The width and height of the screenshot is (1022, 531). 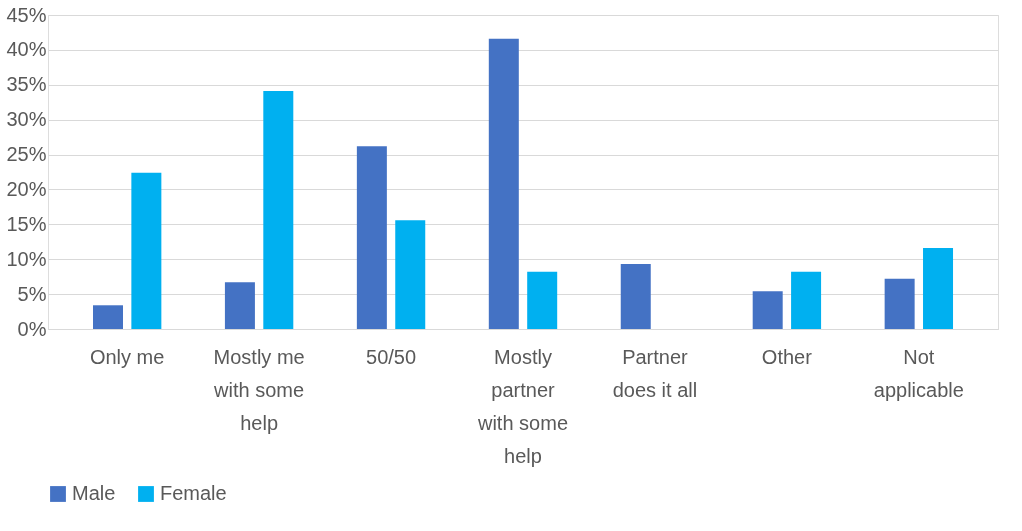 I want to click on legend-label: Male, so click(x=94, y=493).